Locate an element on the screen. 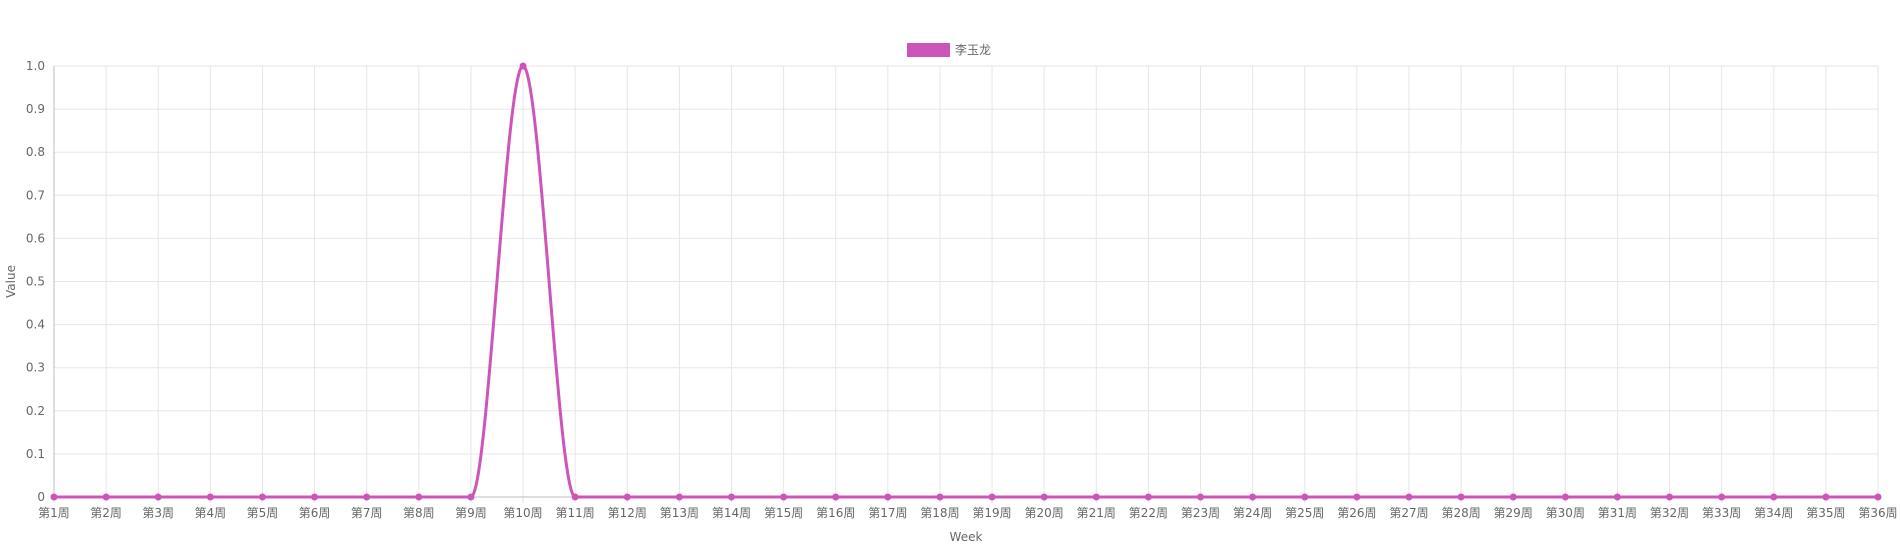 The width and height of the screenshot is (1900, 554). x-tick-label: 第2周 is located at coordinates (106, 513).